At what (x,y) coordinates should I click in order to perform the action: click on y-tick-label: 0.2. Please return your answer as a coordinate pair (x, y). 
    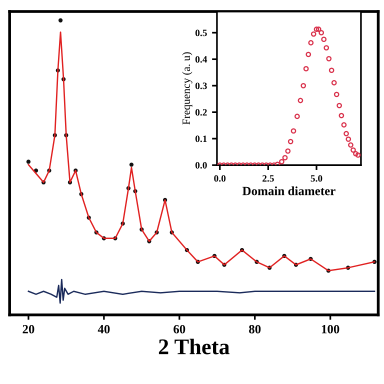
    Looking at the image, I should click on (201, 112).